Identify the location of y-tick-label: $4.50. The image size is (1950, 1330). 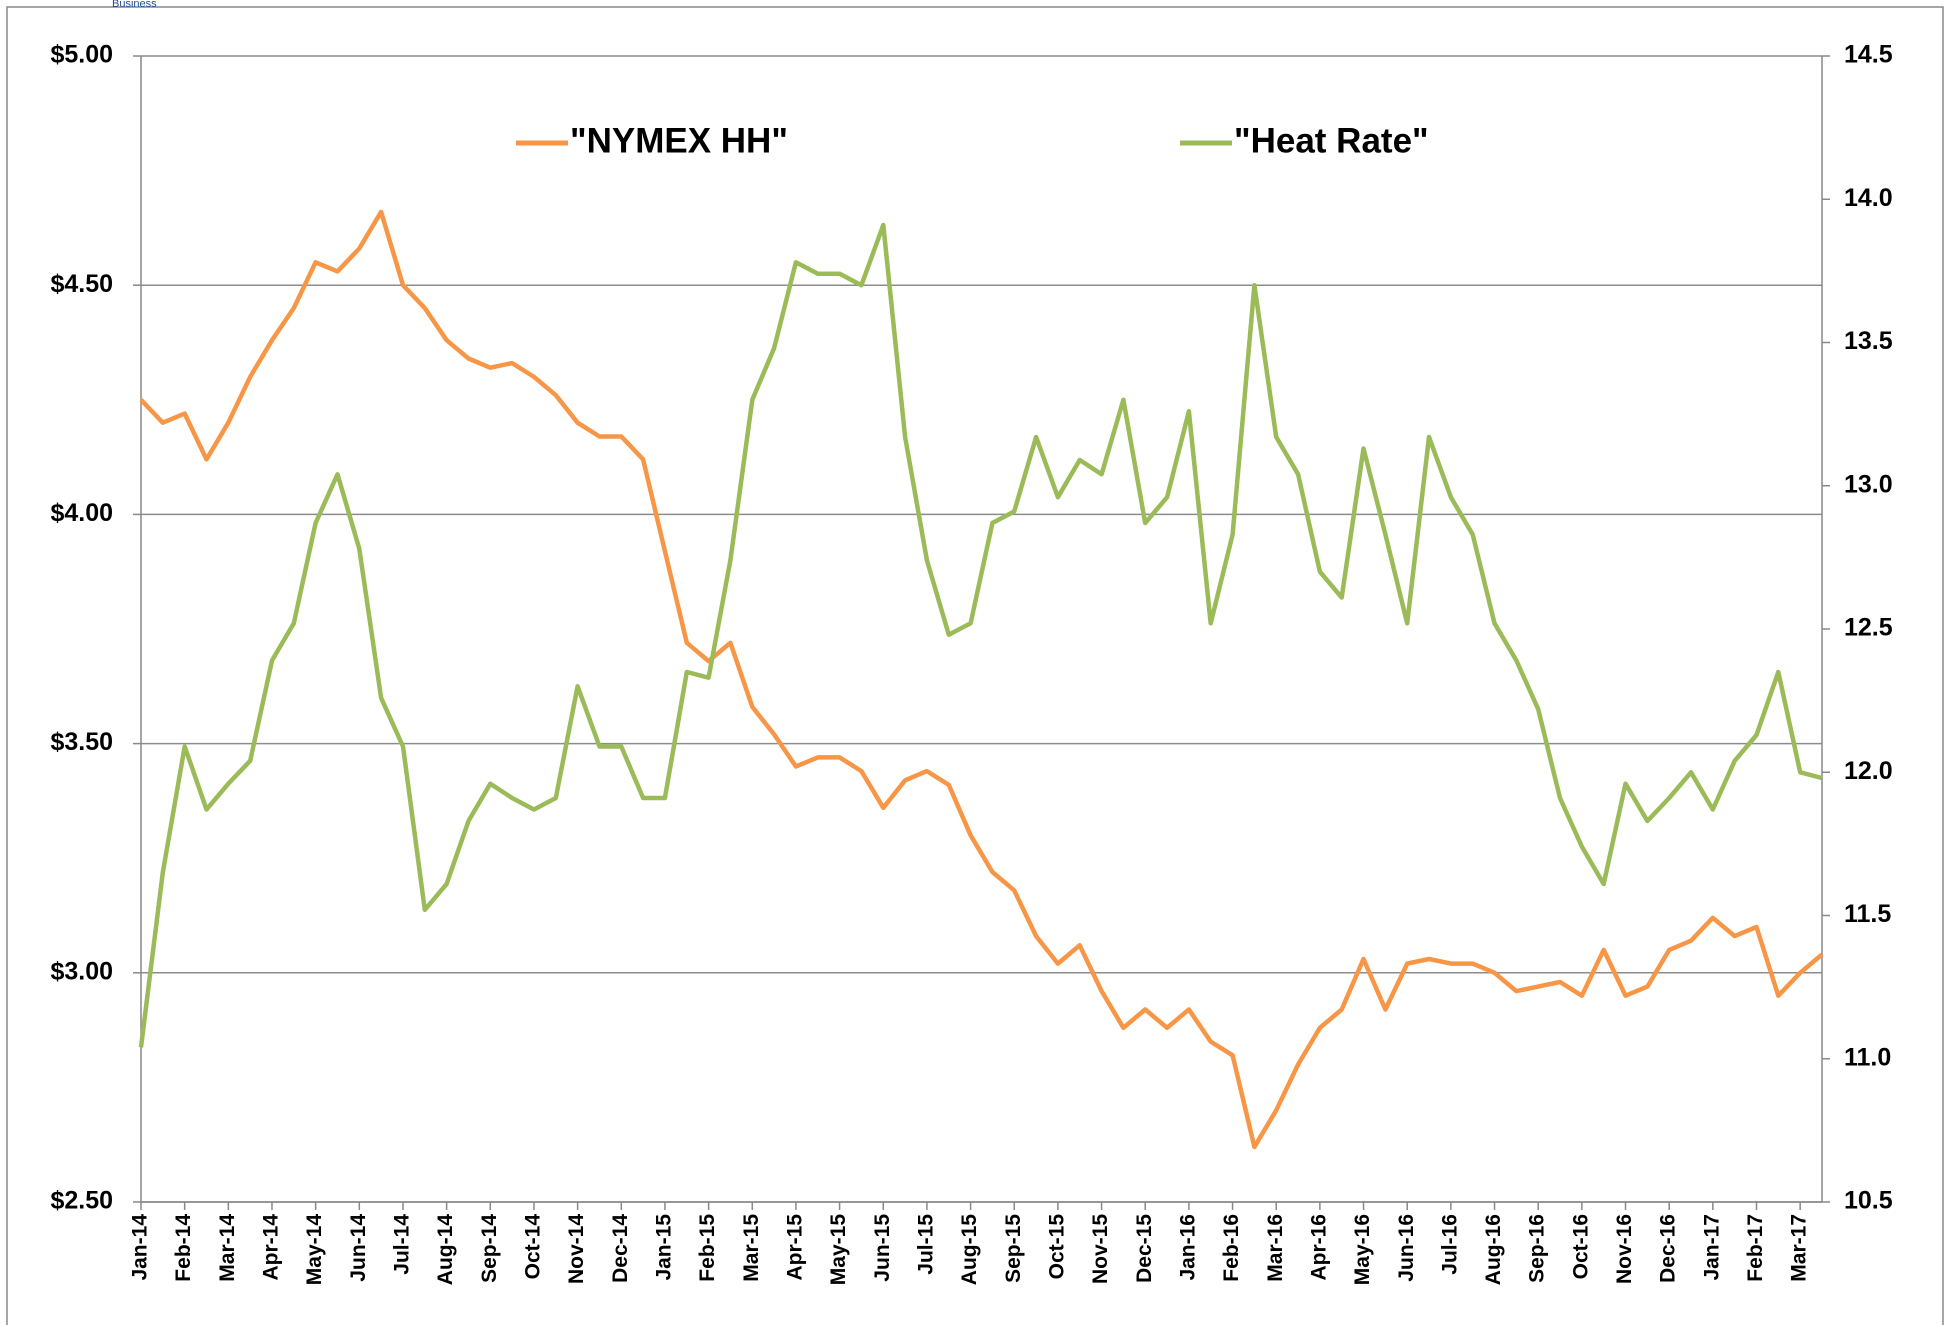
(81, 284).